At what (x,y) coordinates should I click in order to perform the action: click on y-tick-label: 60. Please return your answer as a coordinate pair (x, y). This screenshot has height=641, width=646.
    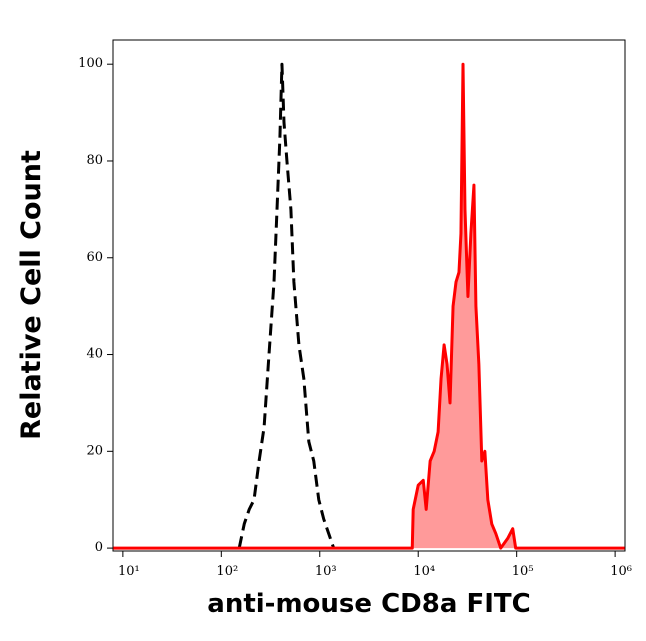
    Looking at the image, I should click on (94, 257).